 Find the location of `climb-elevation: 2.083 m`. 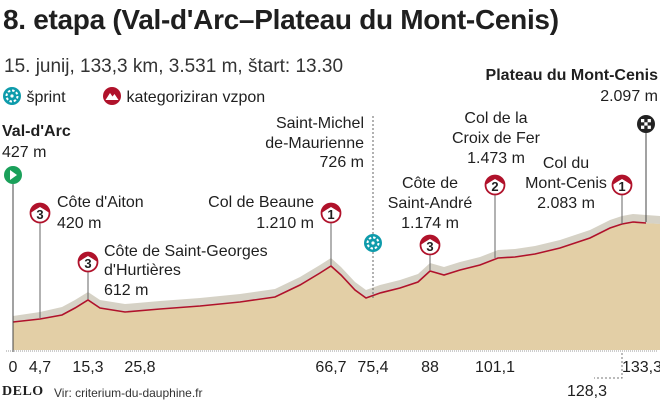

climb-elevation: 2.083 m is located at coordinates (566, 203).